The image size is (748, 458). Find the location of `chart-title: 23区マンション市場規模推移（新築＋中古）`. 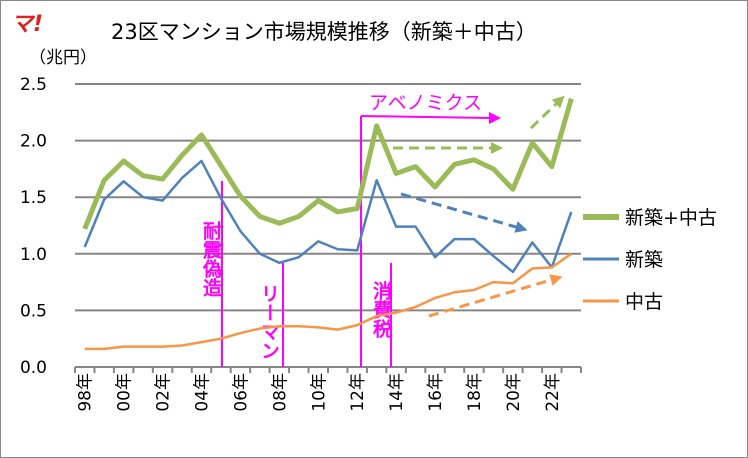

chart-title: 23区マンション市場規模推移（新築＋中古） is located at coordinates (324, 32).